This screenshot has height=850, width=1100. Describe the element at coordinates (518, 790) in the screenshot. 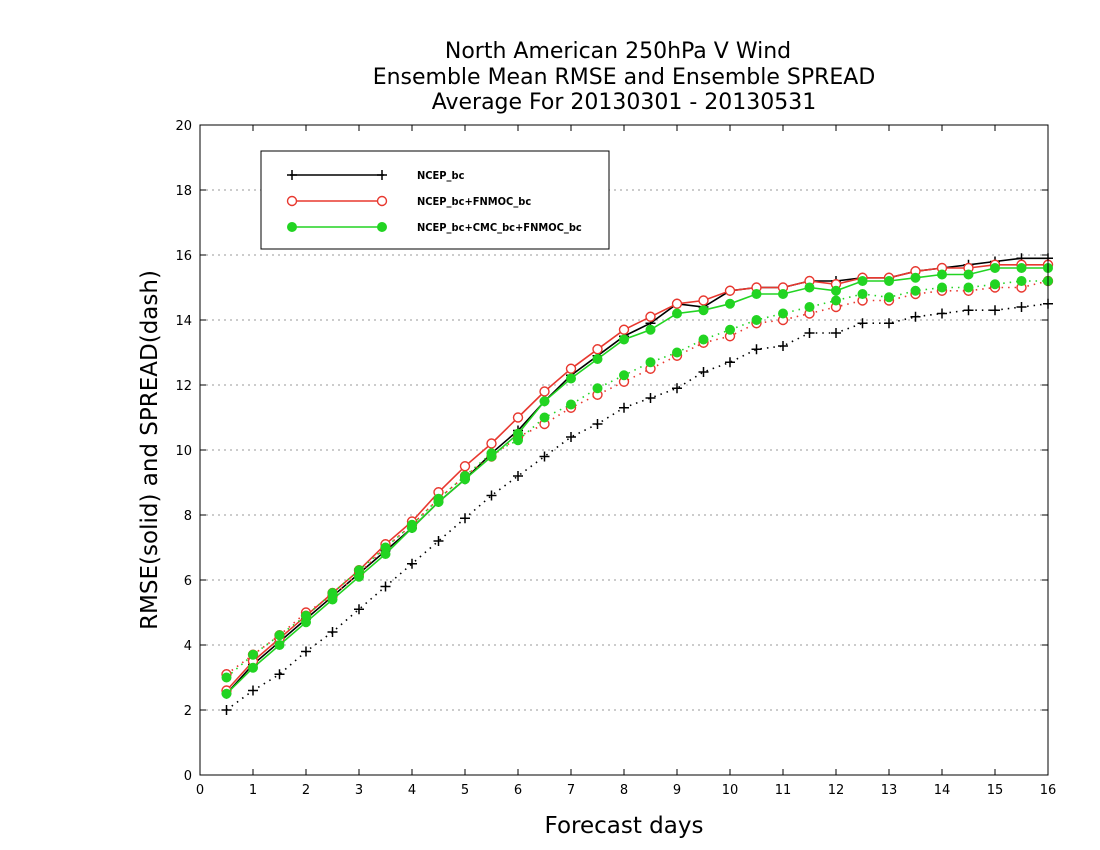

I see `x-tick-label-6: 6` at that location.